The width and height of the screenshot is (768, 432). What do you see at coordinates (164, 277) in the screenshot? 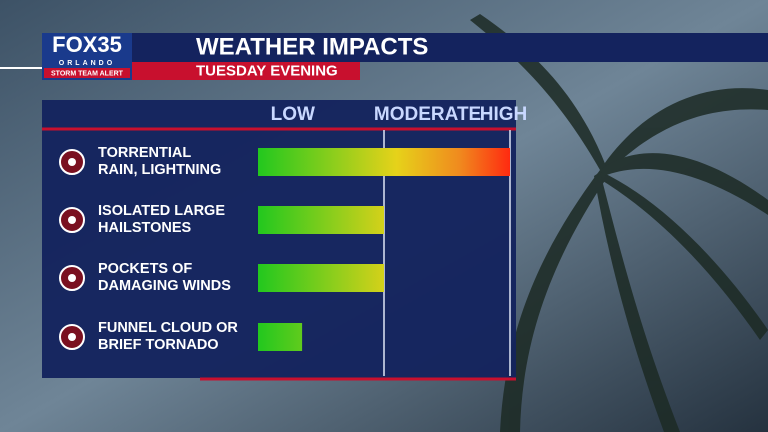
I see `category-label: POCKETS OF DAMAGING WINDS` at bounding box center [164, 277].